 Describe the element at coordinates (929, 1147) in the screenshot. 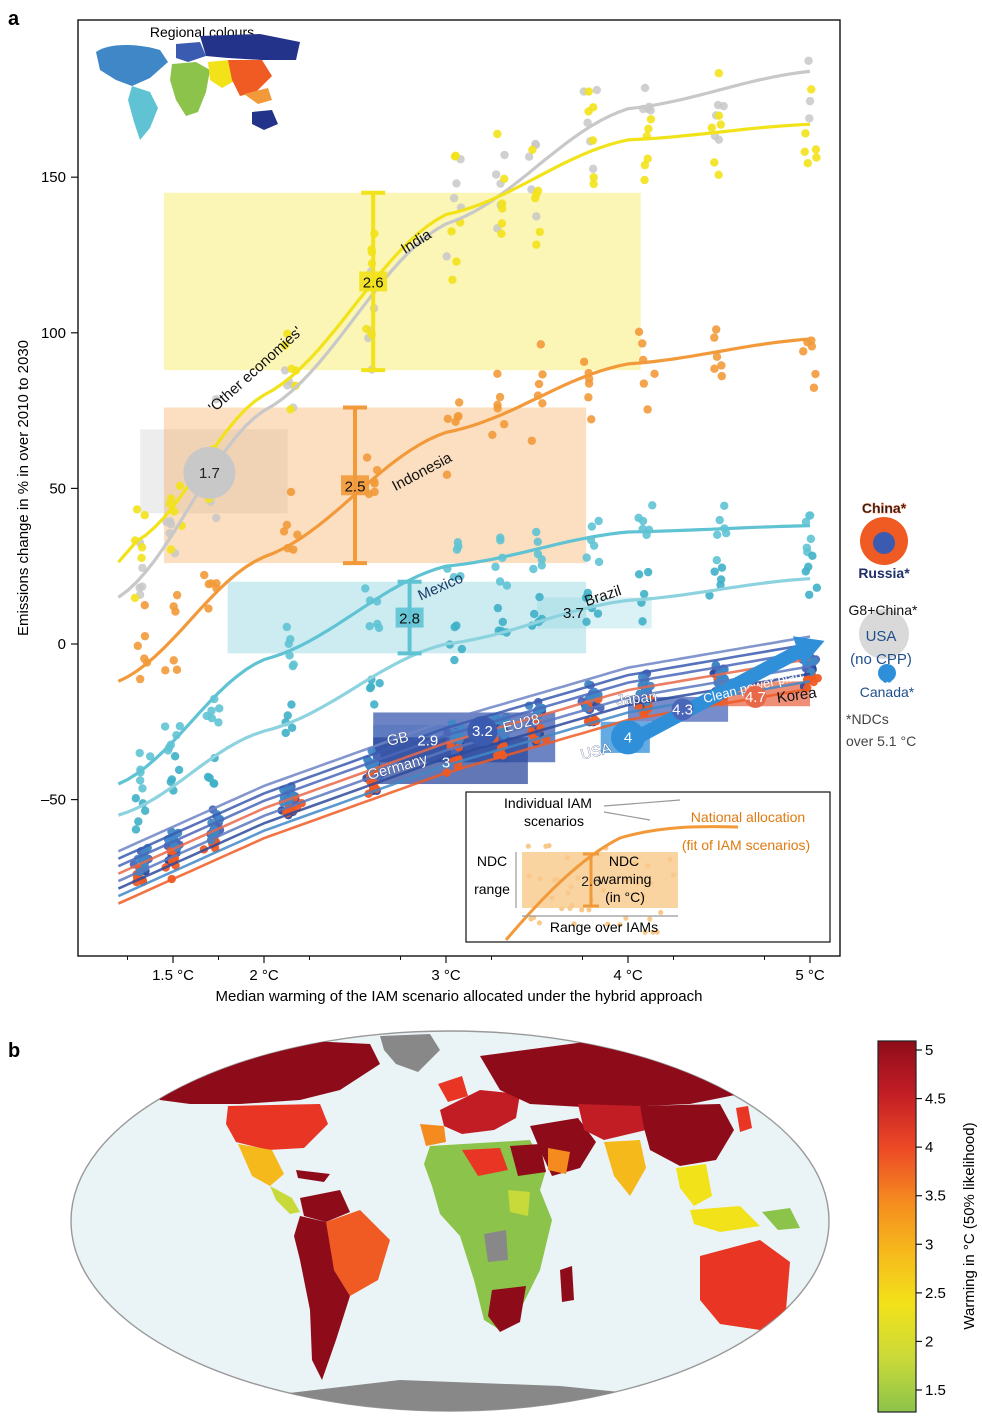

I see `colorbar-tick-label: 4` at that location.